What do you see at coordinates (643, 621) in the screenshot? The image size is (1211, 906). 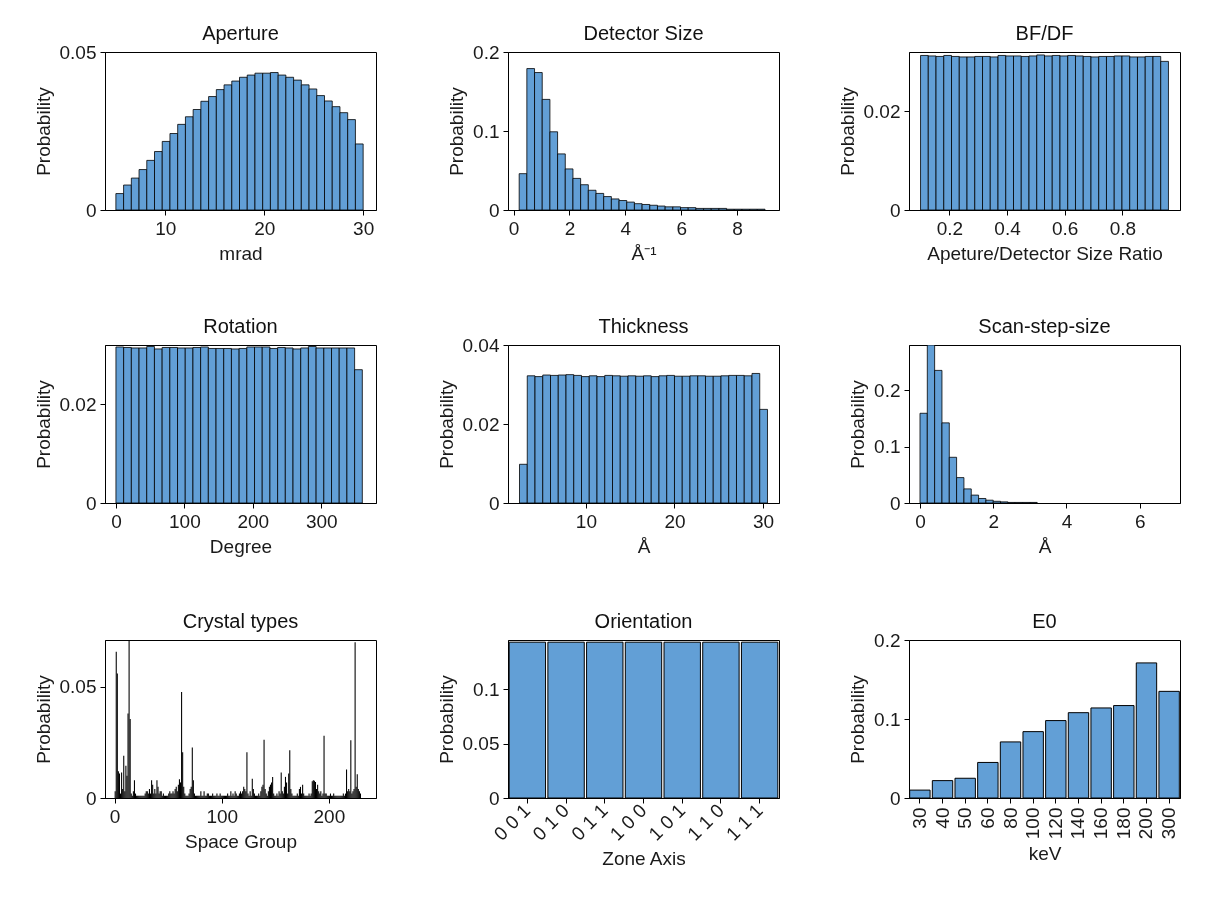 I see `chart-title: Orientation` at bounding box center [643, 621].